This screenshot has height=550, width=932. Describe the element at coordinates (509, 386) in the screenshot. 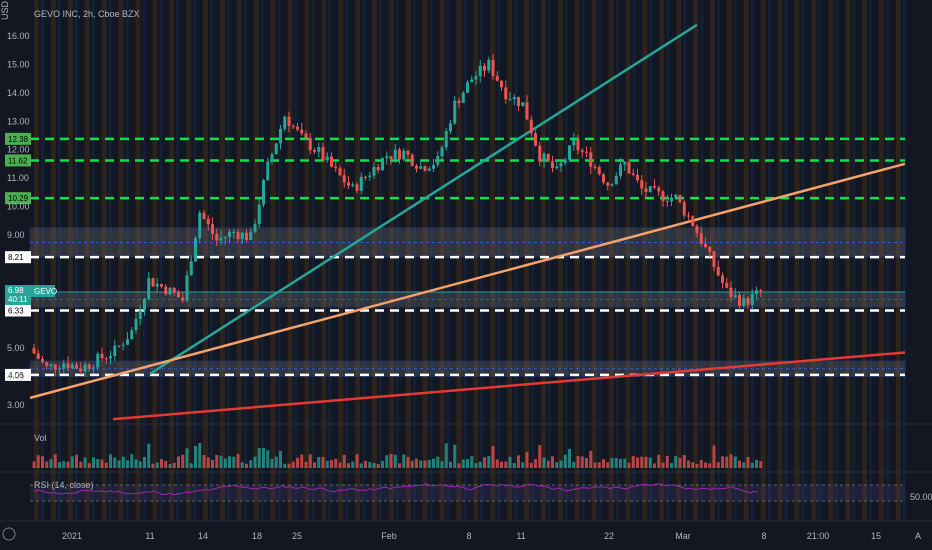

I see `trendline-red` at that location.